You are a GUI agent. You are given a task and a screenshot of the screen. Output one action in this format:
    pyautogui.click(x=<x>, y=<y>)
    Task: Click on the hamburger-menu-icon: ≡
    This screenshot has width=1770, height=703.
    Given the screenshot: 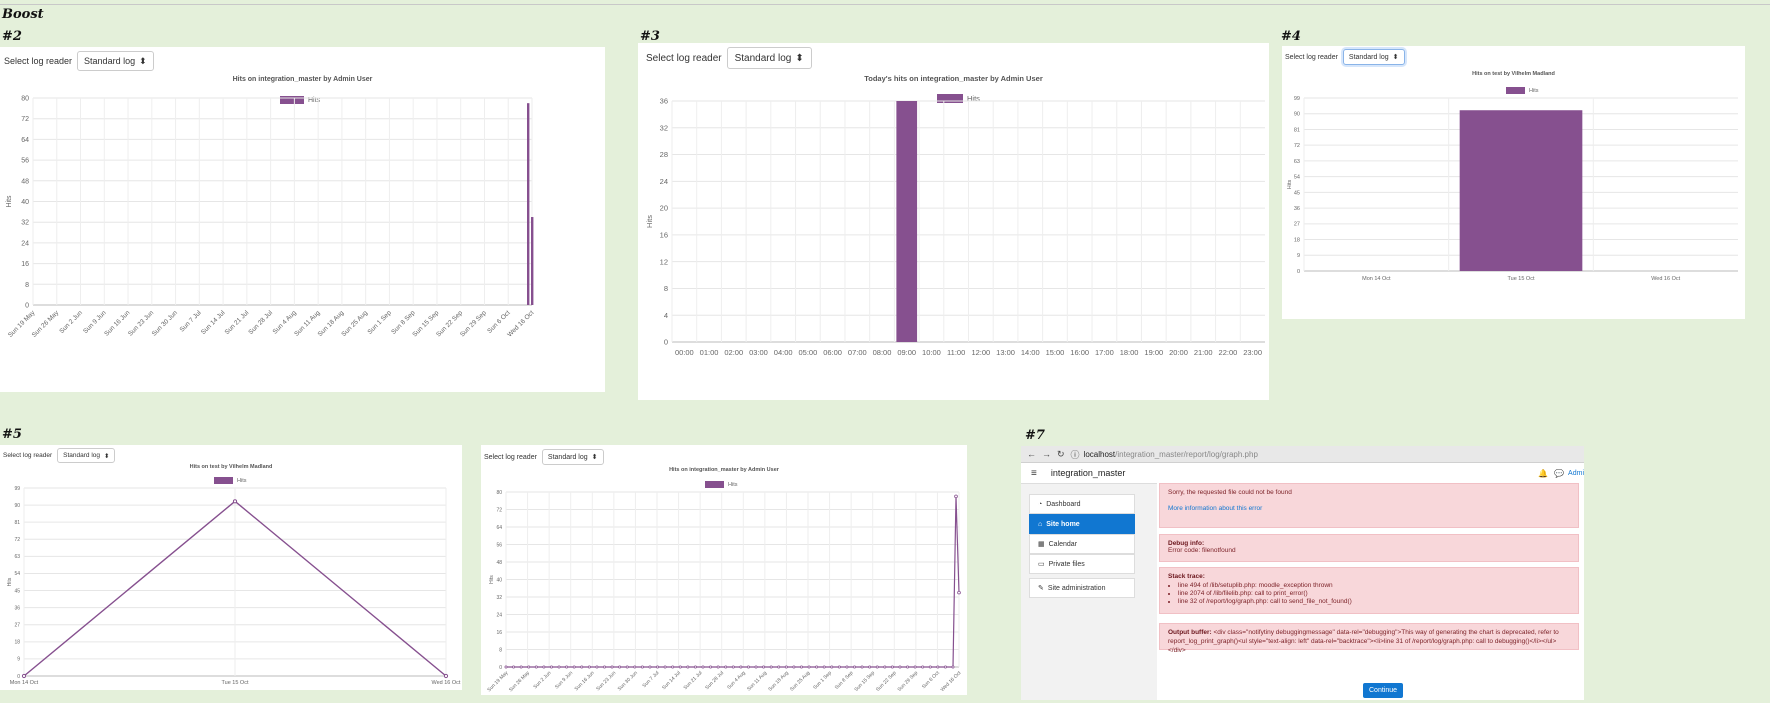 What is the action you would take?
    pyautogui.click(x=1034, y=473)
    